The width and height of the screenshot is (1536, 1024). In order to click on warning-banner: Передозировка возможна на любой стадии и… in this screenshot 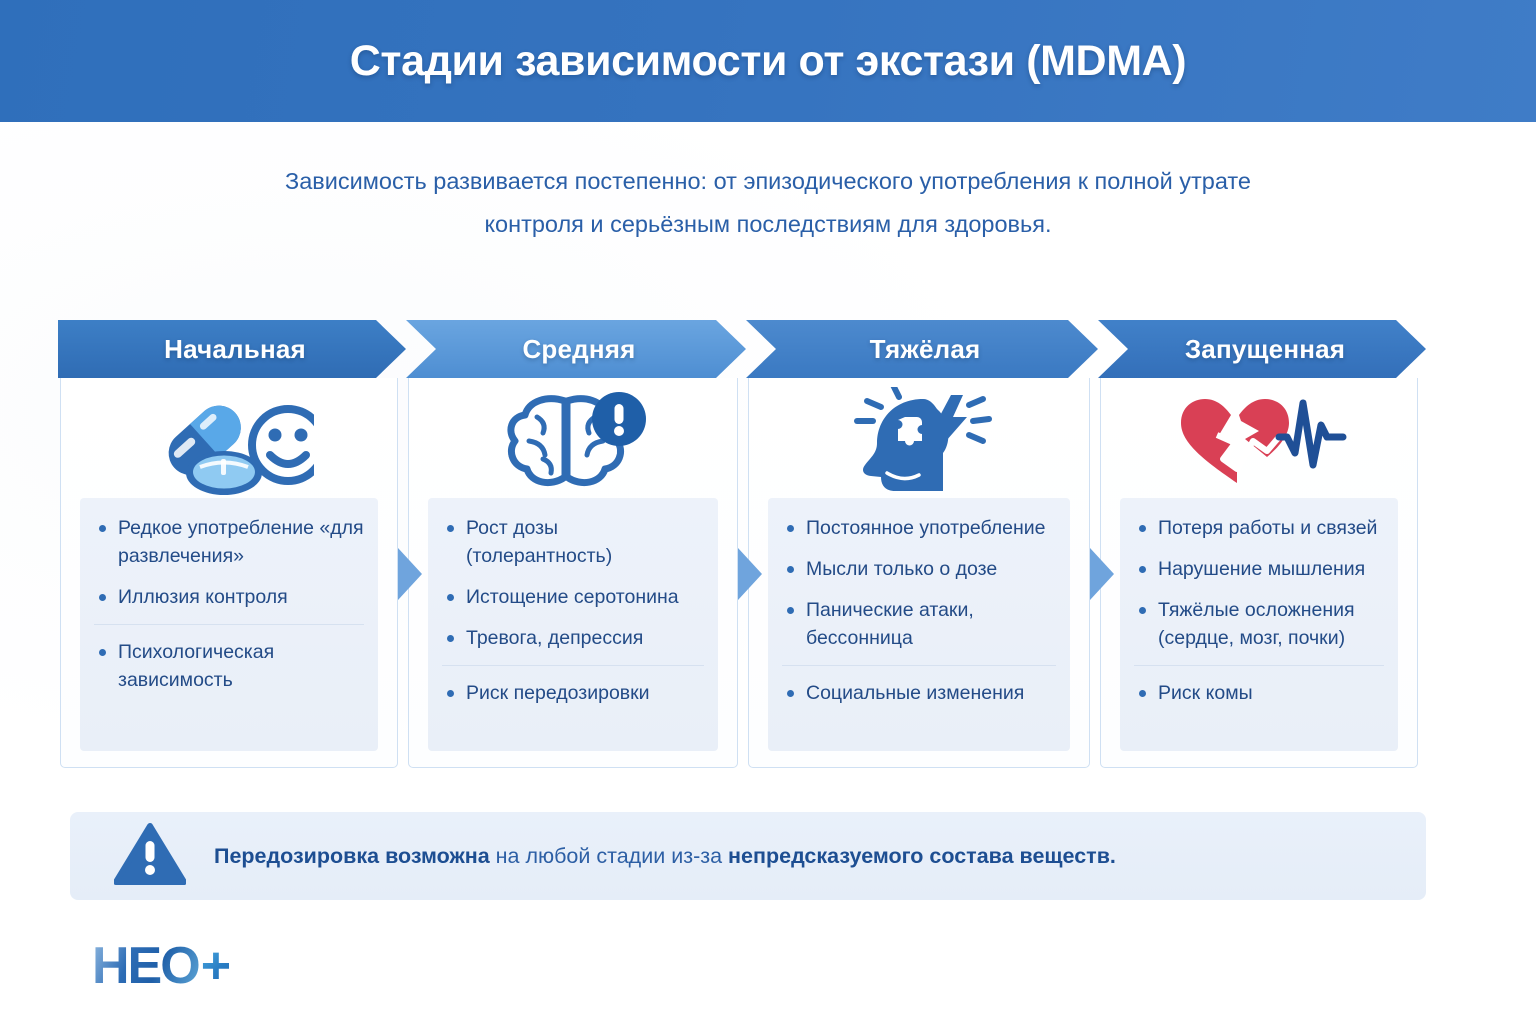, I will do `click(748, 856)`.